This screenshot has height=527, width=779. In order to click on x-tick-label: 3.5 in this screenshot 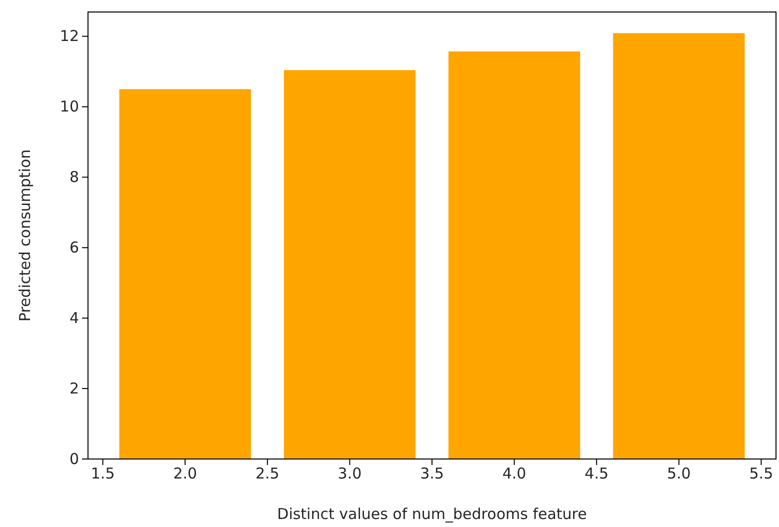, I will do `click(432, 473)`.